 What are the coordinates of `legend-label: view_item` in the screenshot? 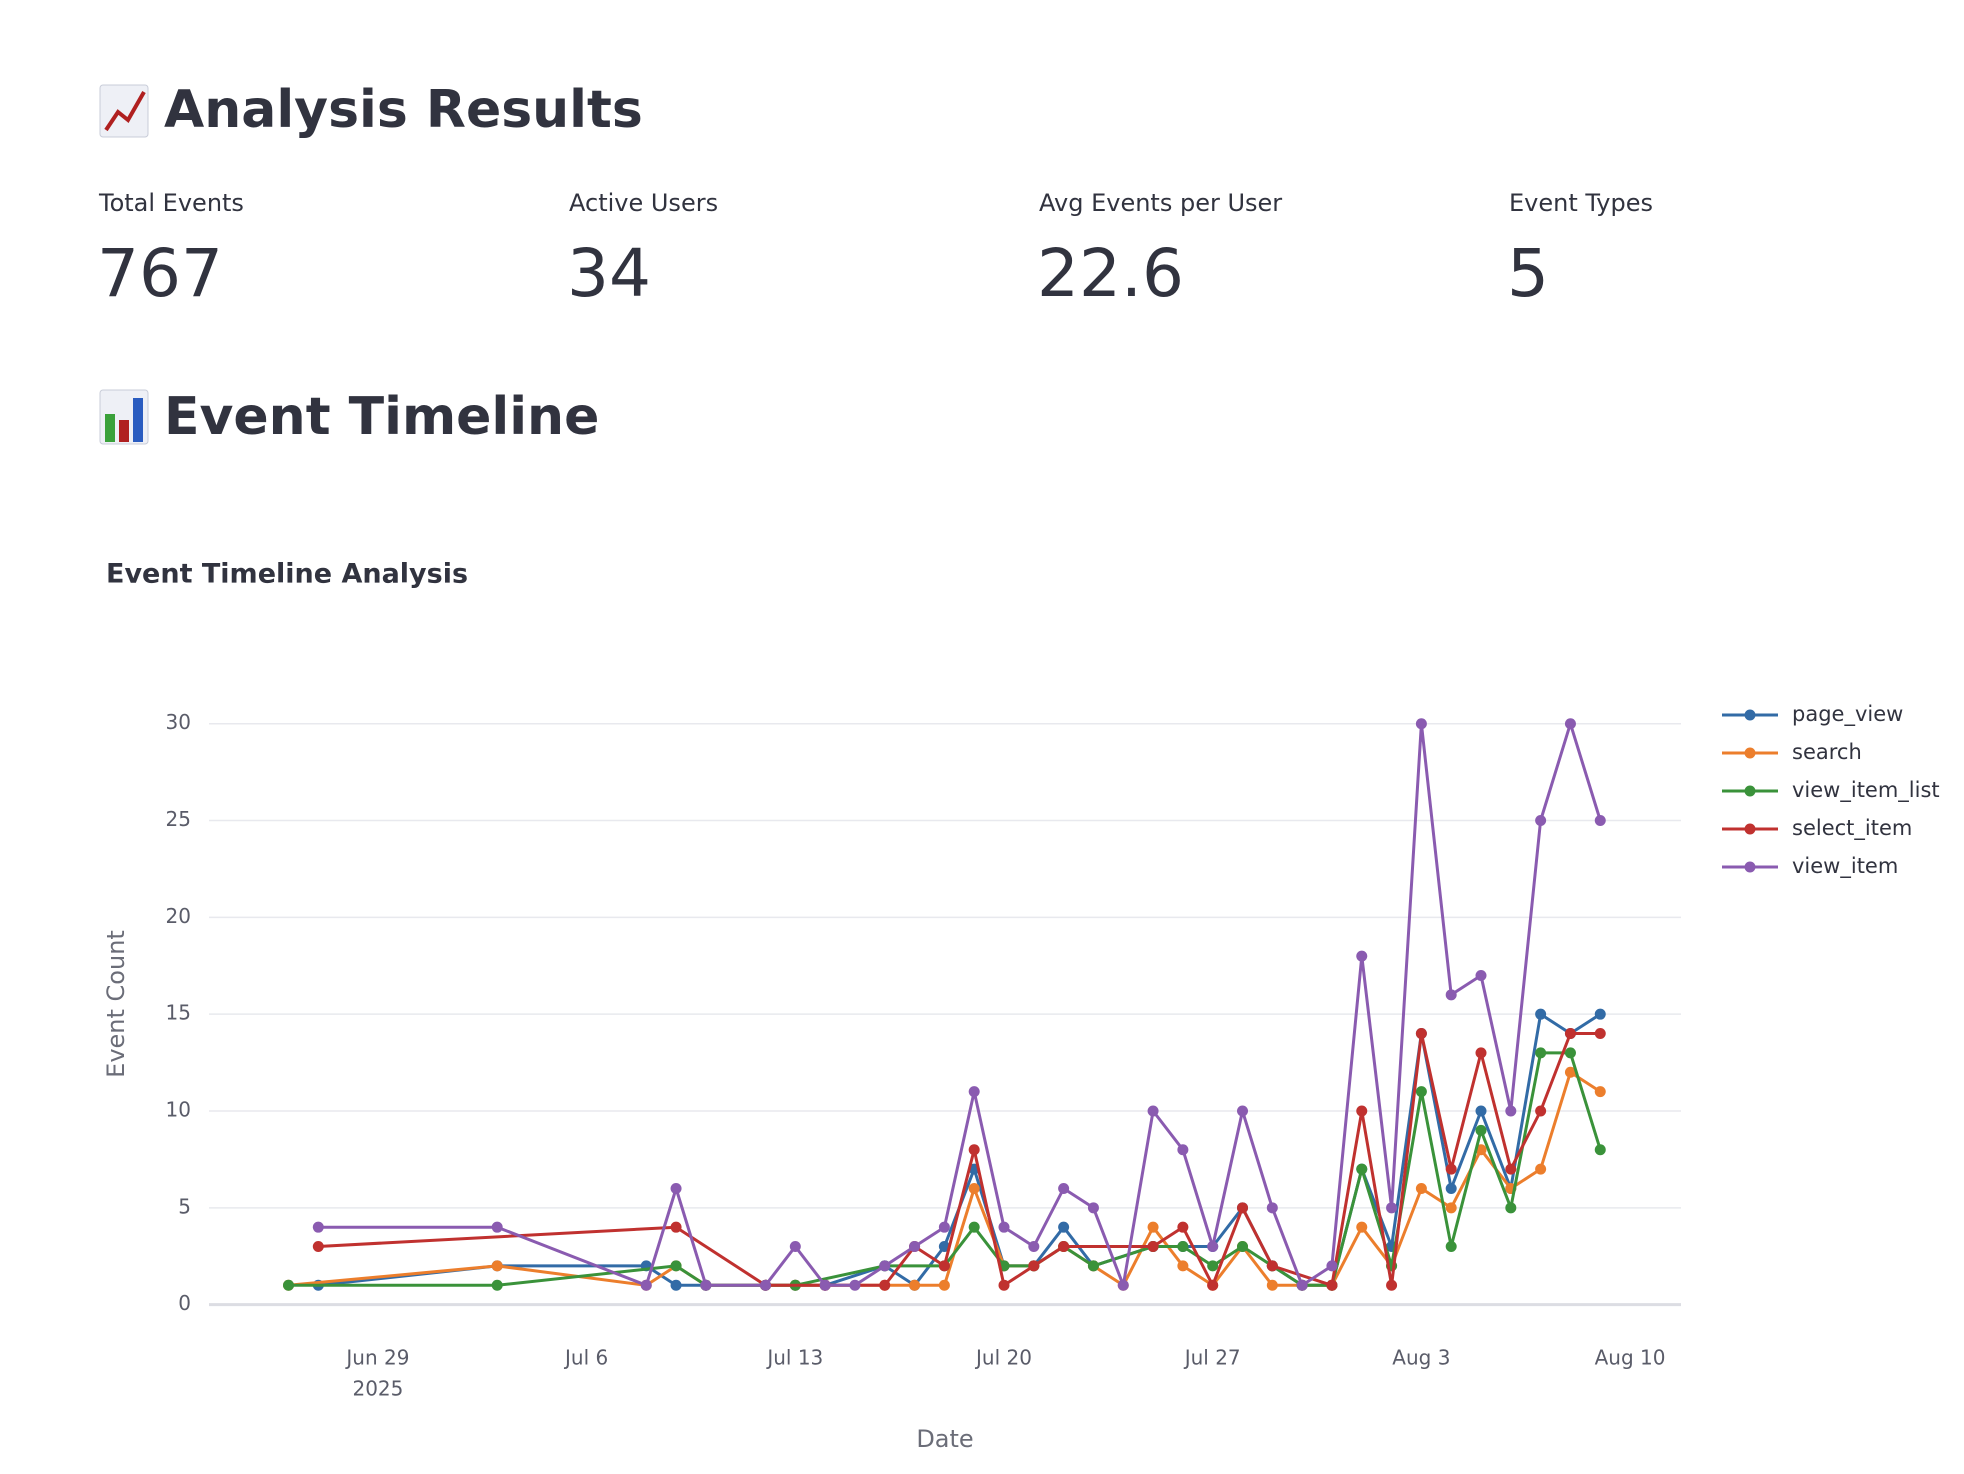 It's located at (1845, 866).